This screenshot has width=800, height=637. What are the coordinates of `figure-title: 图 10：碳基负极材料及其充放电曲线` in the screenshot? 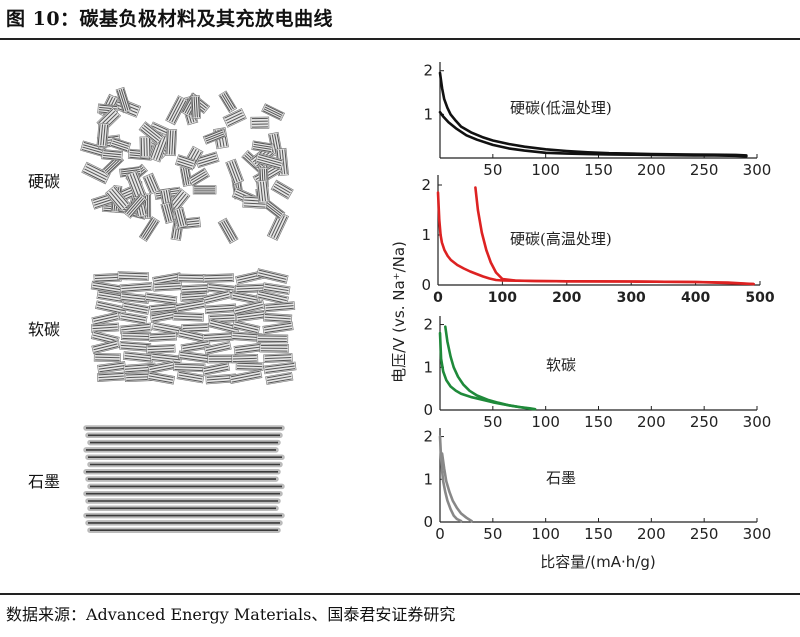 It's located at (170, 19).